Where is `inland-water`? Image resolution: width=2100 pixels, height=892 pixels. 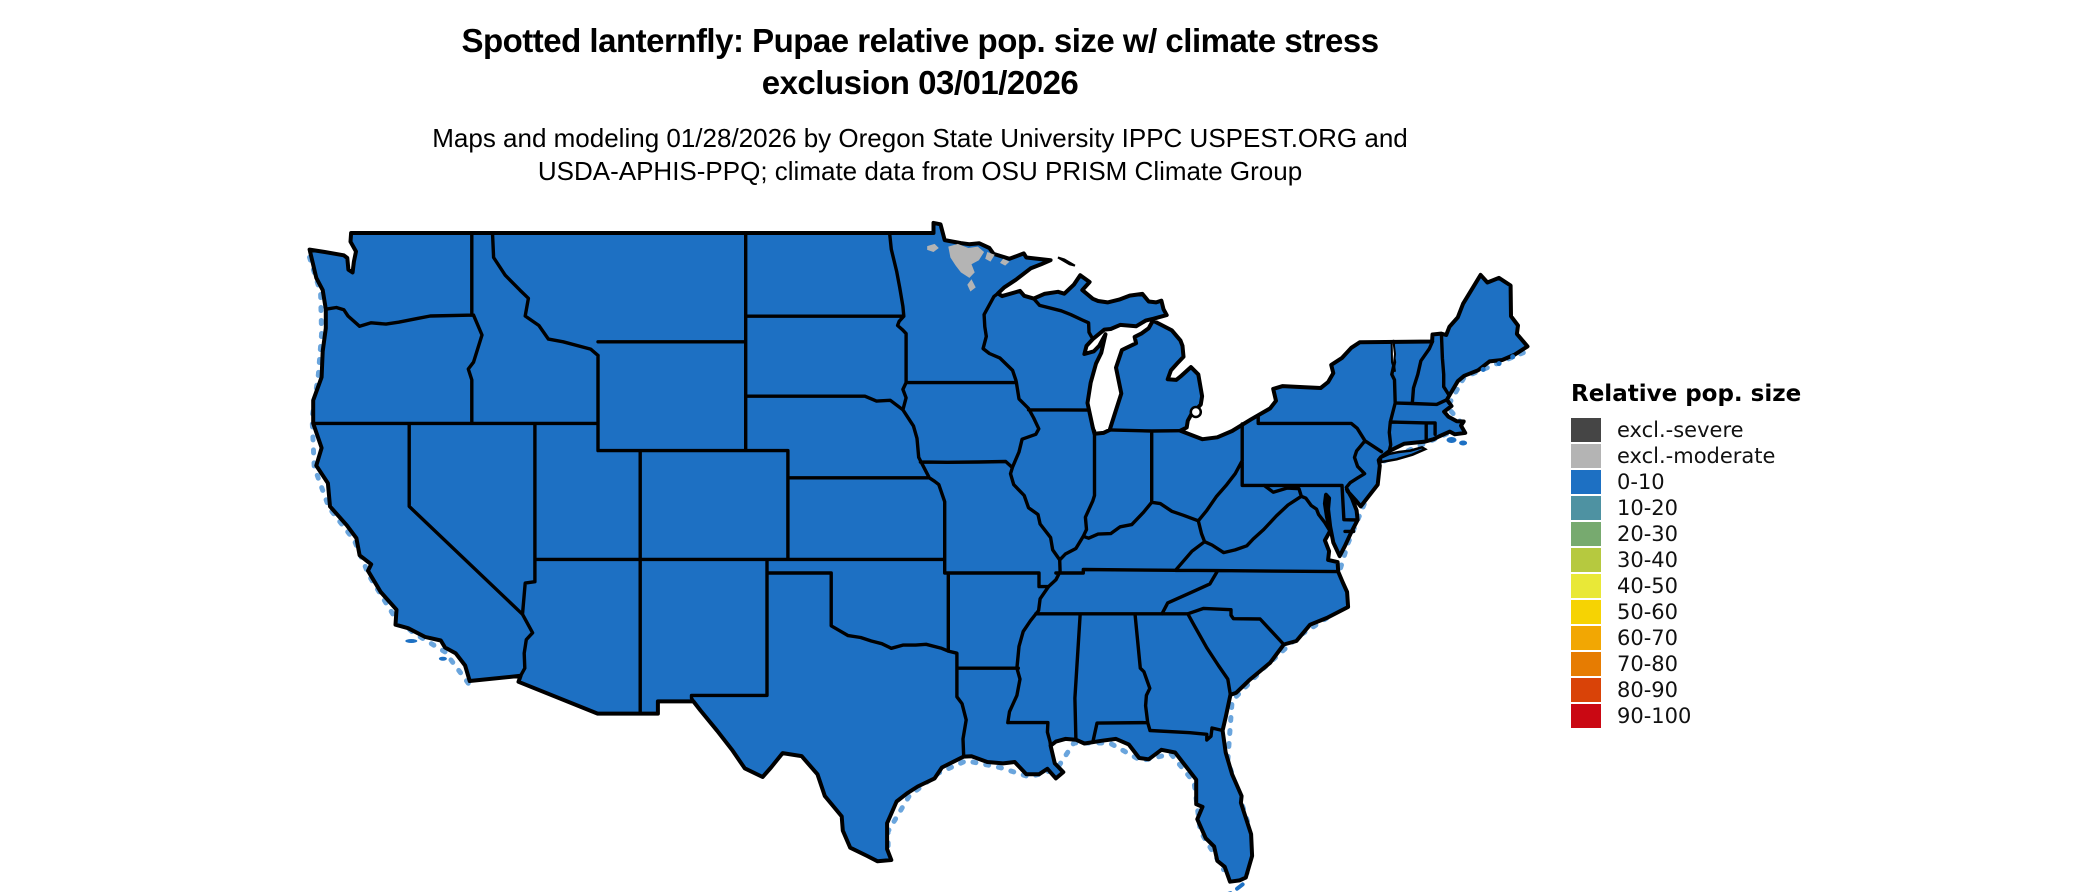 inland-water is located at coordinates (1293, 379).